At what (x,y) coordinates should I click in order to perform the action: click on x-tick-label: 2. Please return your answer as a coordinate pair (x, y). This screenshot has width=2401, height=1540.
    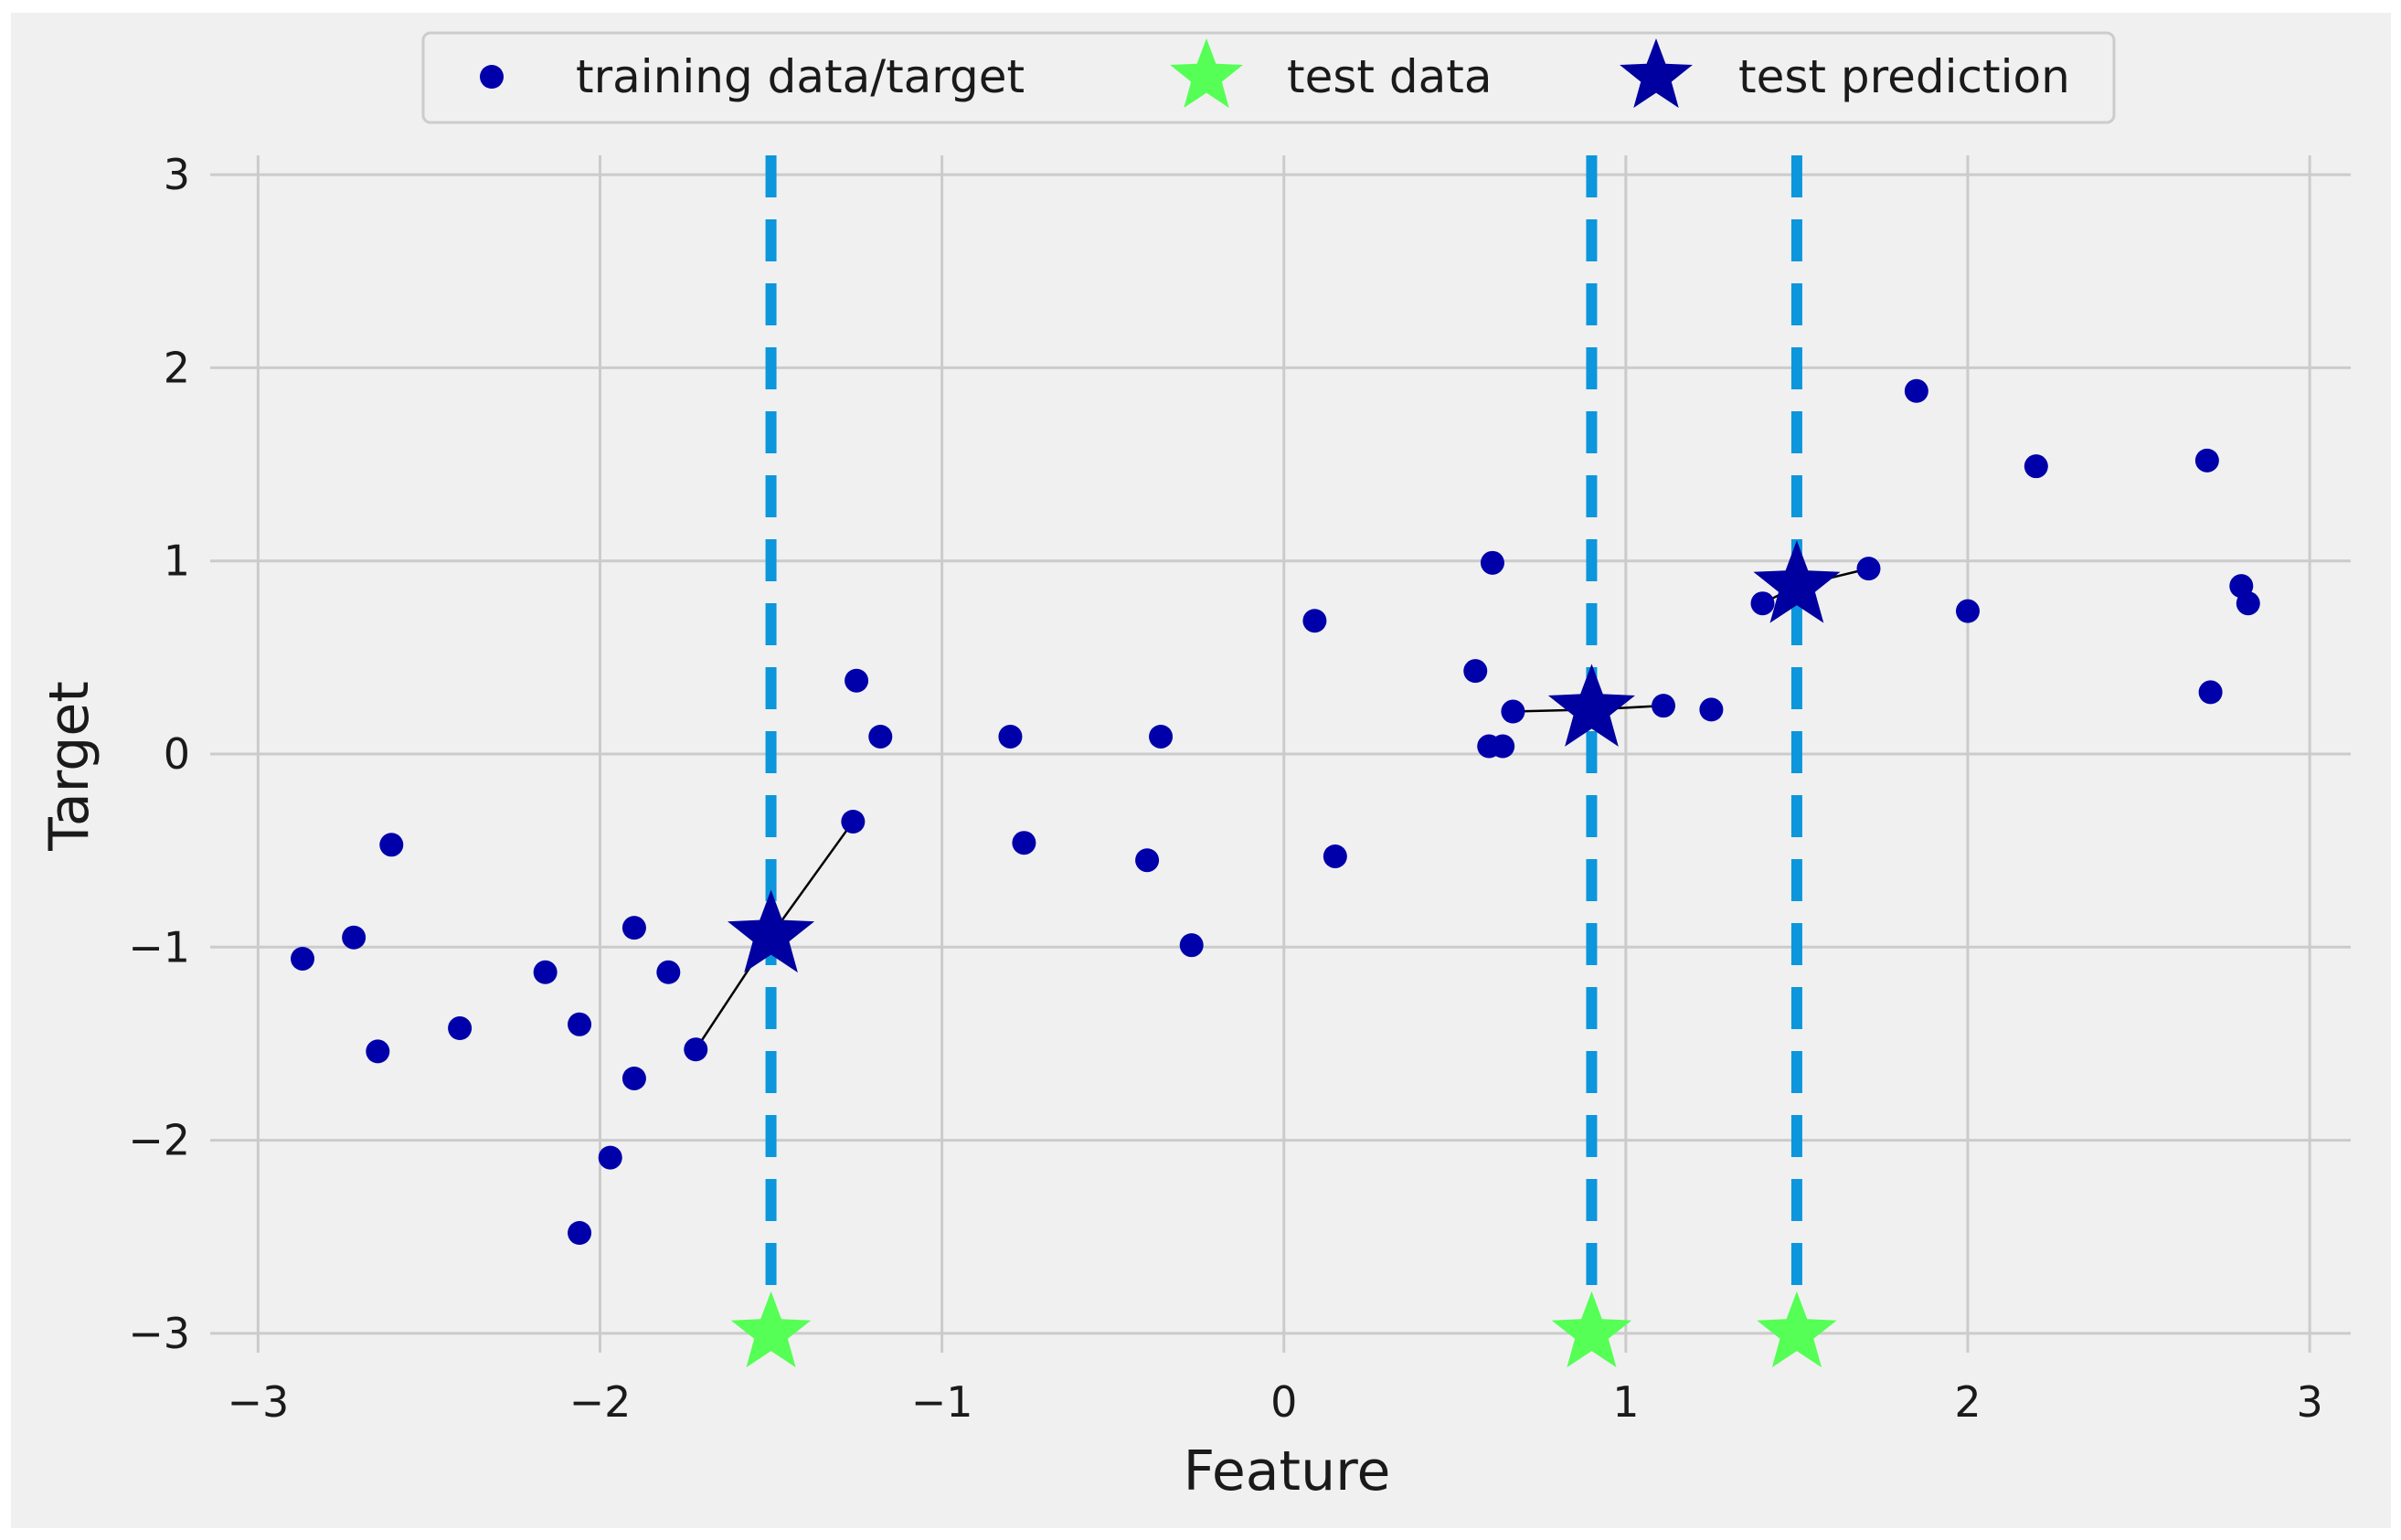
    Looking at the image, I should click on (1967, 1402).